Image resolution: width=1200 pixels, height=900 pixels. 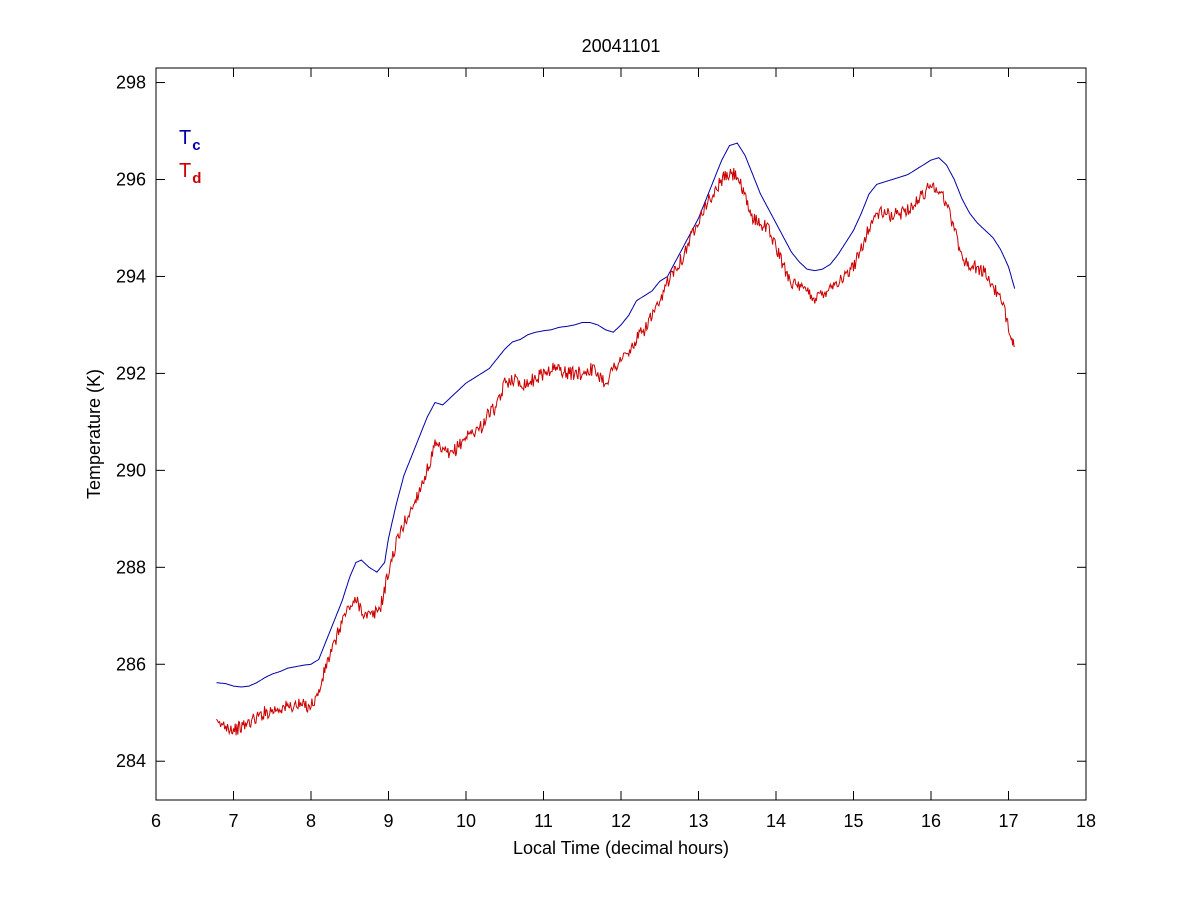 What do you see at coordinates (156, 821) in the screenshot?
I see `x-tick-label: 6` at bounding box center [156, 821].